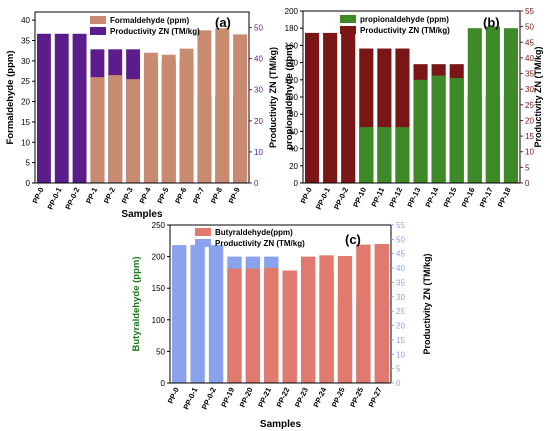 Image resolution: width=550 pixels, height=431 pixels. What do you see at coordinates (159, 225) in the screenshot?
I see `y-tick-label: 250` at bounding box center [159, 225].